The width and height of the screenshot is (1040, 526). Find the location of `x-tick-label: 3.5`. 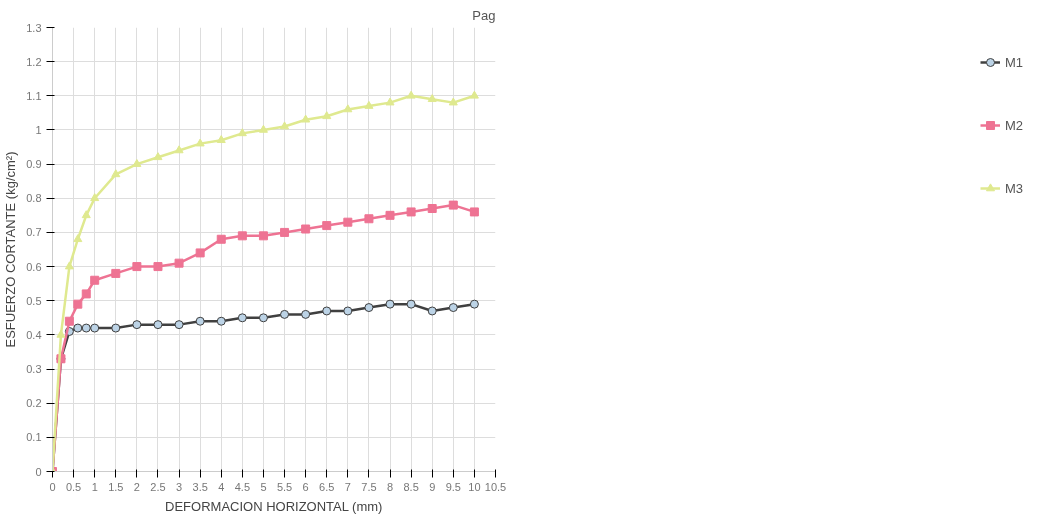

x-tick-label: 3.5 is located at coordinates (200, 486).